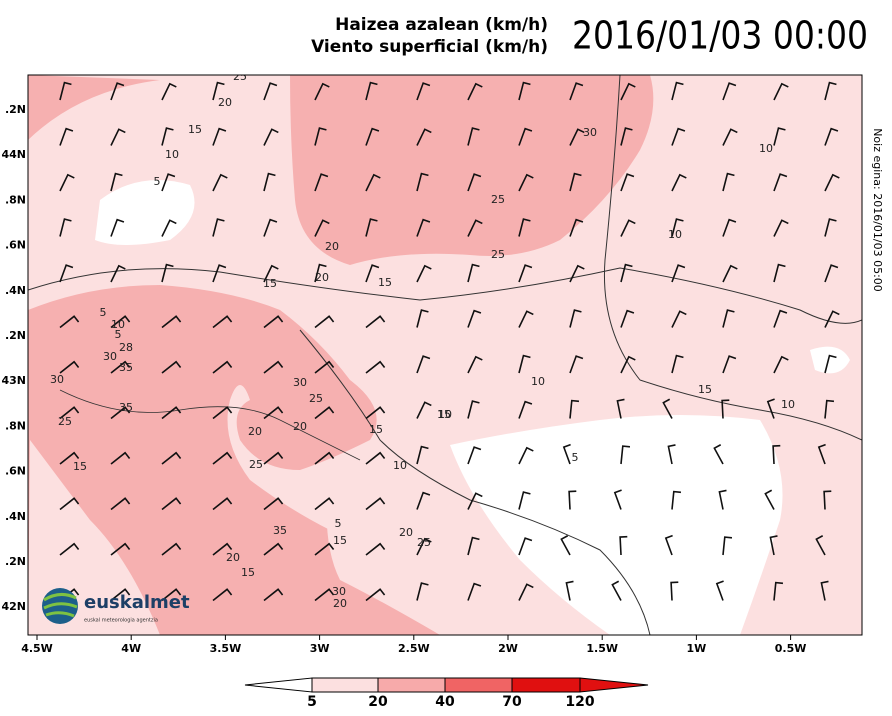 Image resolution: width=892 pixels, height=716 pixels. What do you see at coordinates (378, 702) in the screenshot?
I see `colorbar-label: 20` at bounding box center [378, 702].